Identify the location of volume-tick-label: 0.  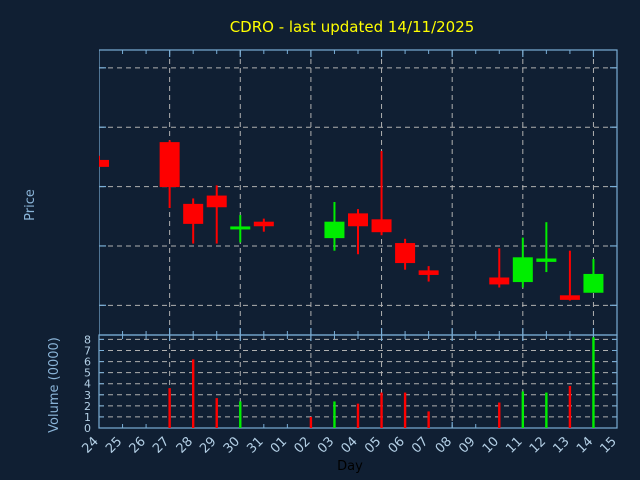
(87, 428).